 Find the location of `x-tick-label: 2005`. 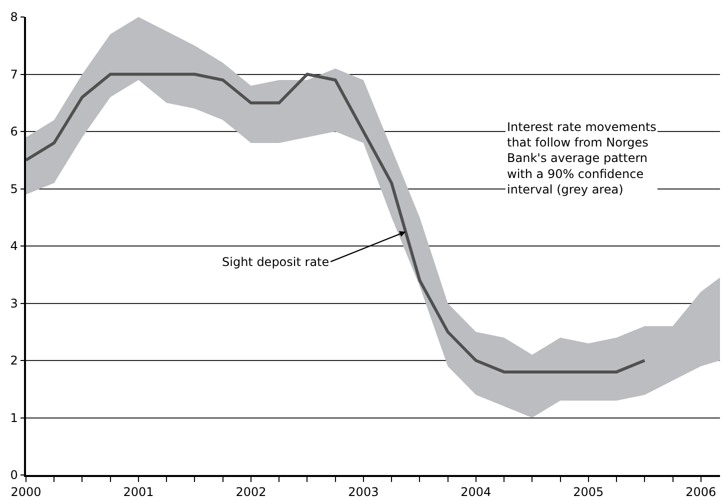

x-tick-label: 2005 is located at coordinates (588, 492).